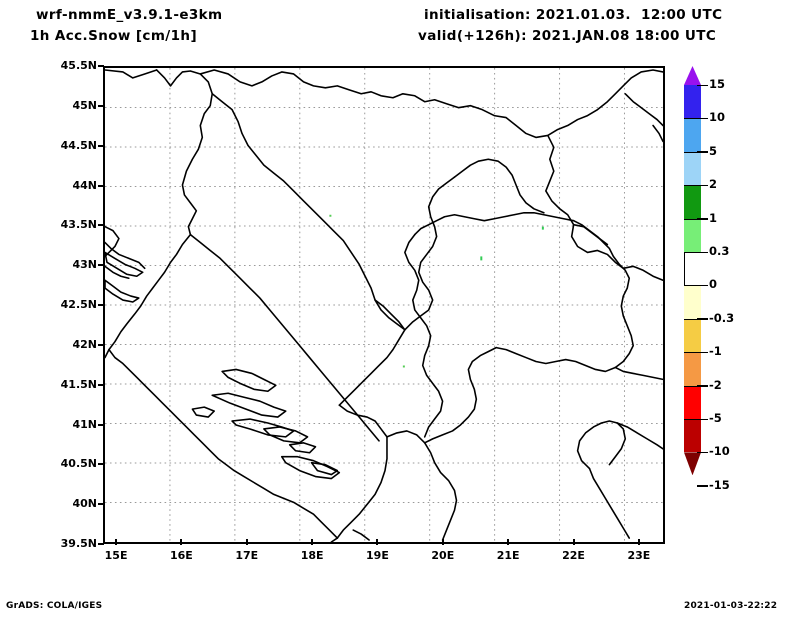 This screenshot has height=618, width=800. Describe the element at coordinates (715, 418) in the screenshot. I see `colorbar-tick-label: -5` at that location.